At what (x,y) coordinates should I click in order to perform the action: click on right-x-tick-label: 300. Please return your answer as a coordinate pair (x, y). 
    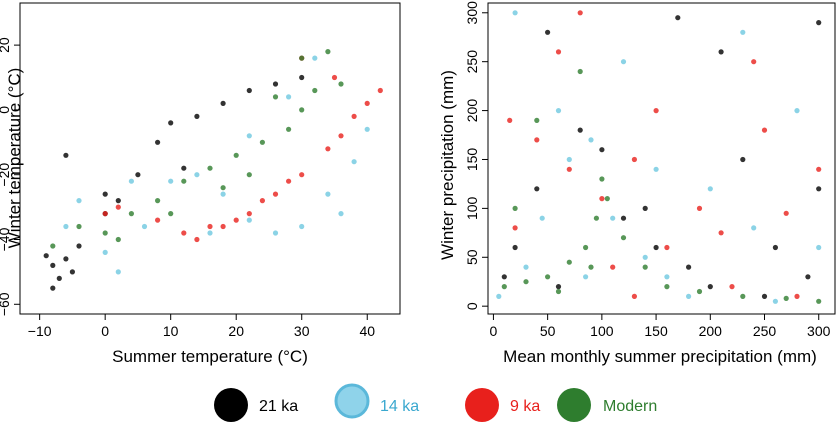
    Looking at the image, I should click on (819, 331).